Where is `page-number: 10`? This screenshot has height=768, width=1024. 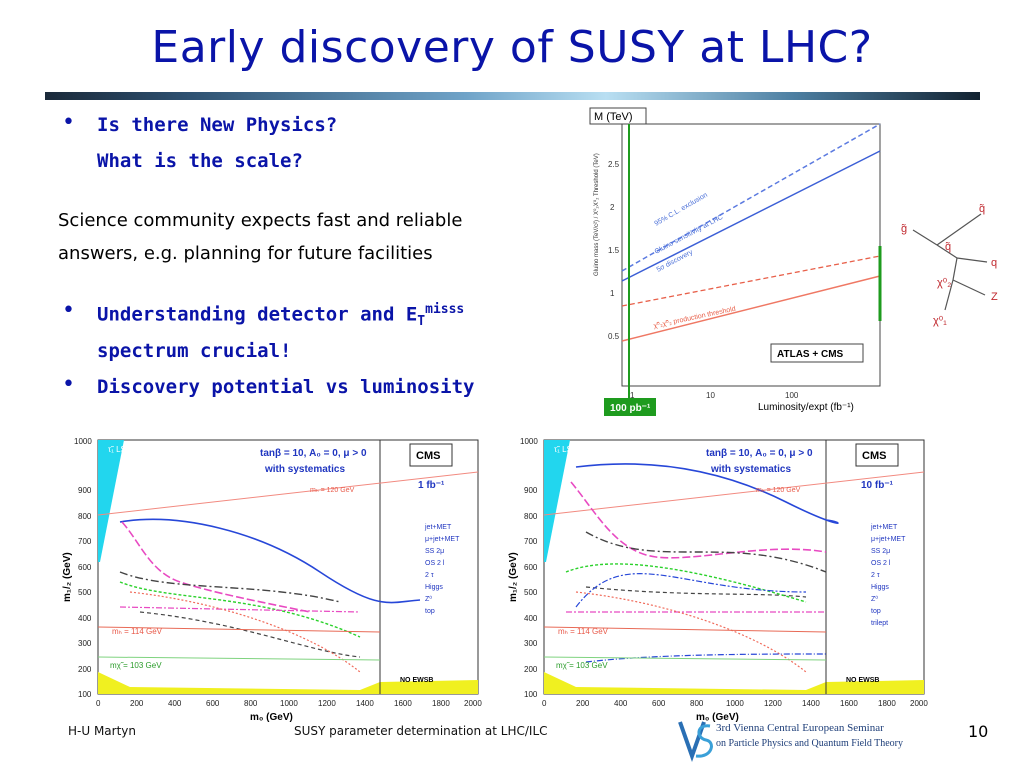
page-number: 10 is located at coordinates (978, 731).